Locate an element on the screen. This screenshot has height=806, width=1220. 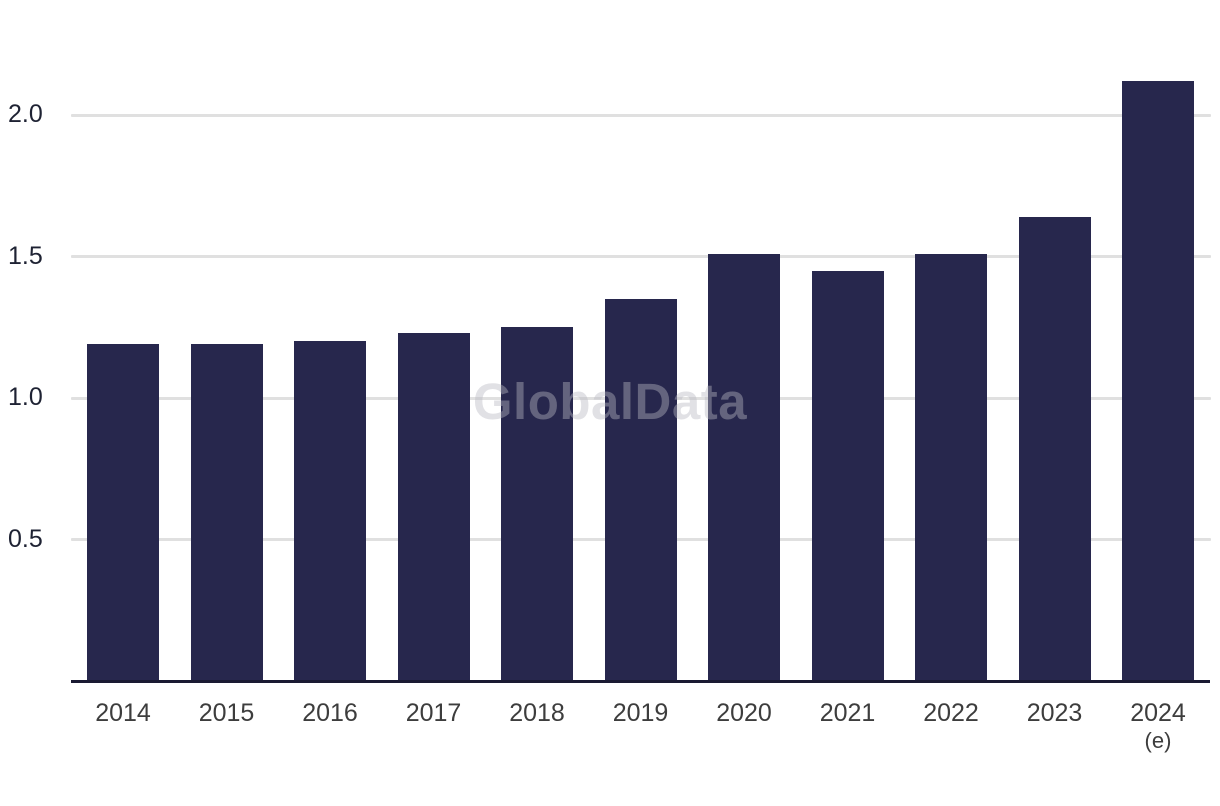
bar-2023 is located at coordinates (1054, 448).